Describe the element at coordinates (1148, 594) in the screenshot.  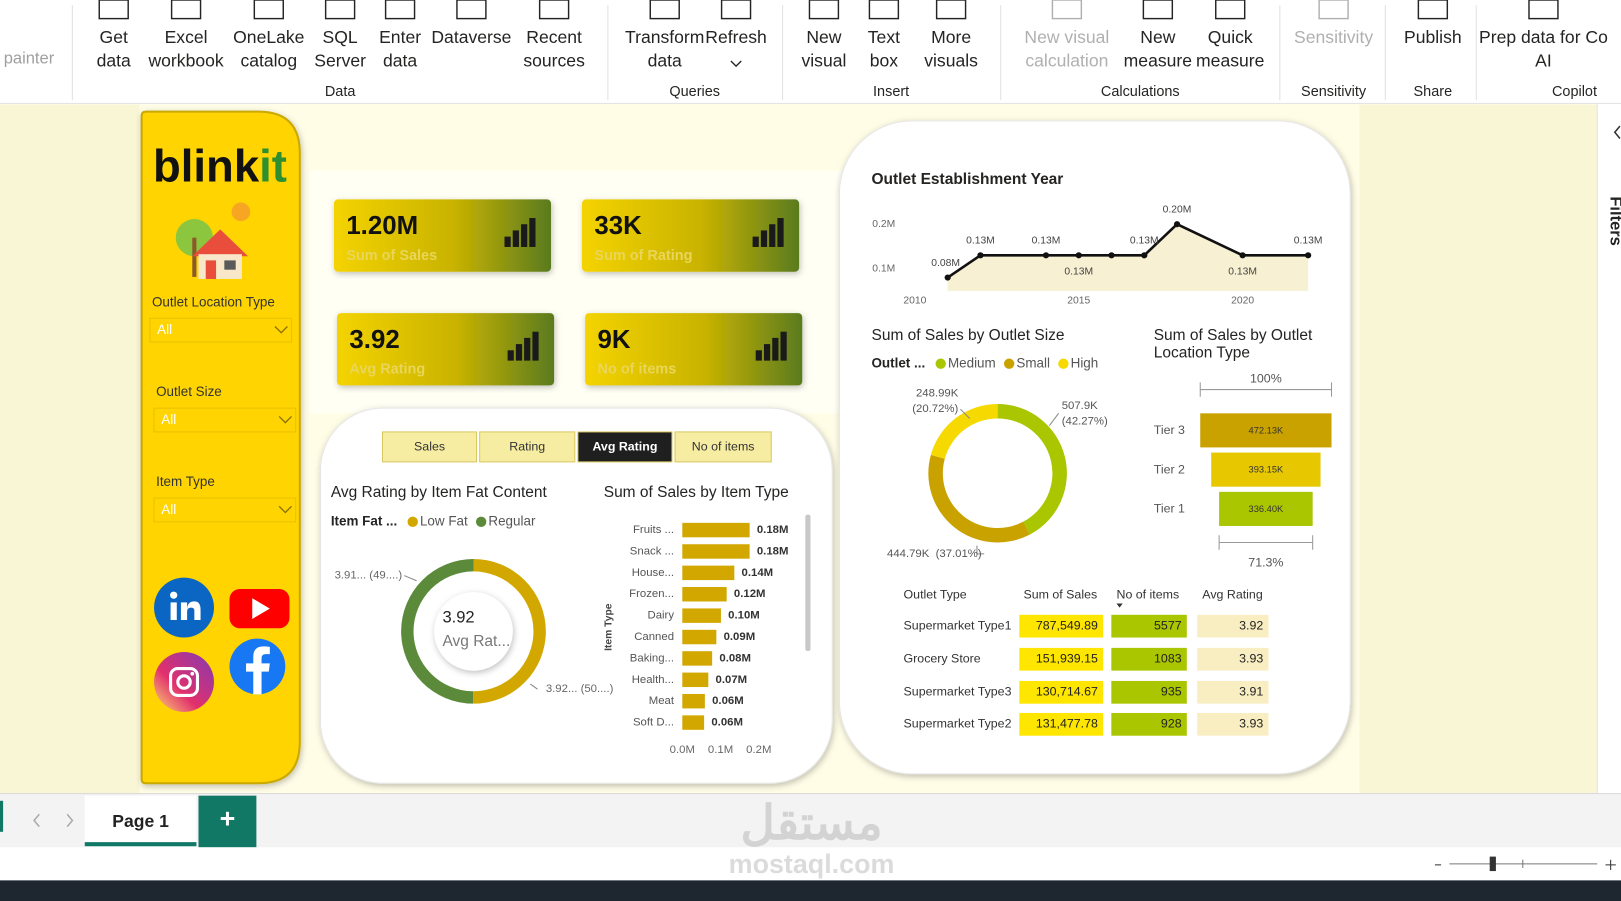
I see `table-header: No of items` at that location.